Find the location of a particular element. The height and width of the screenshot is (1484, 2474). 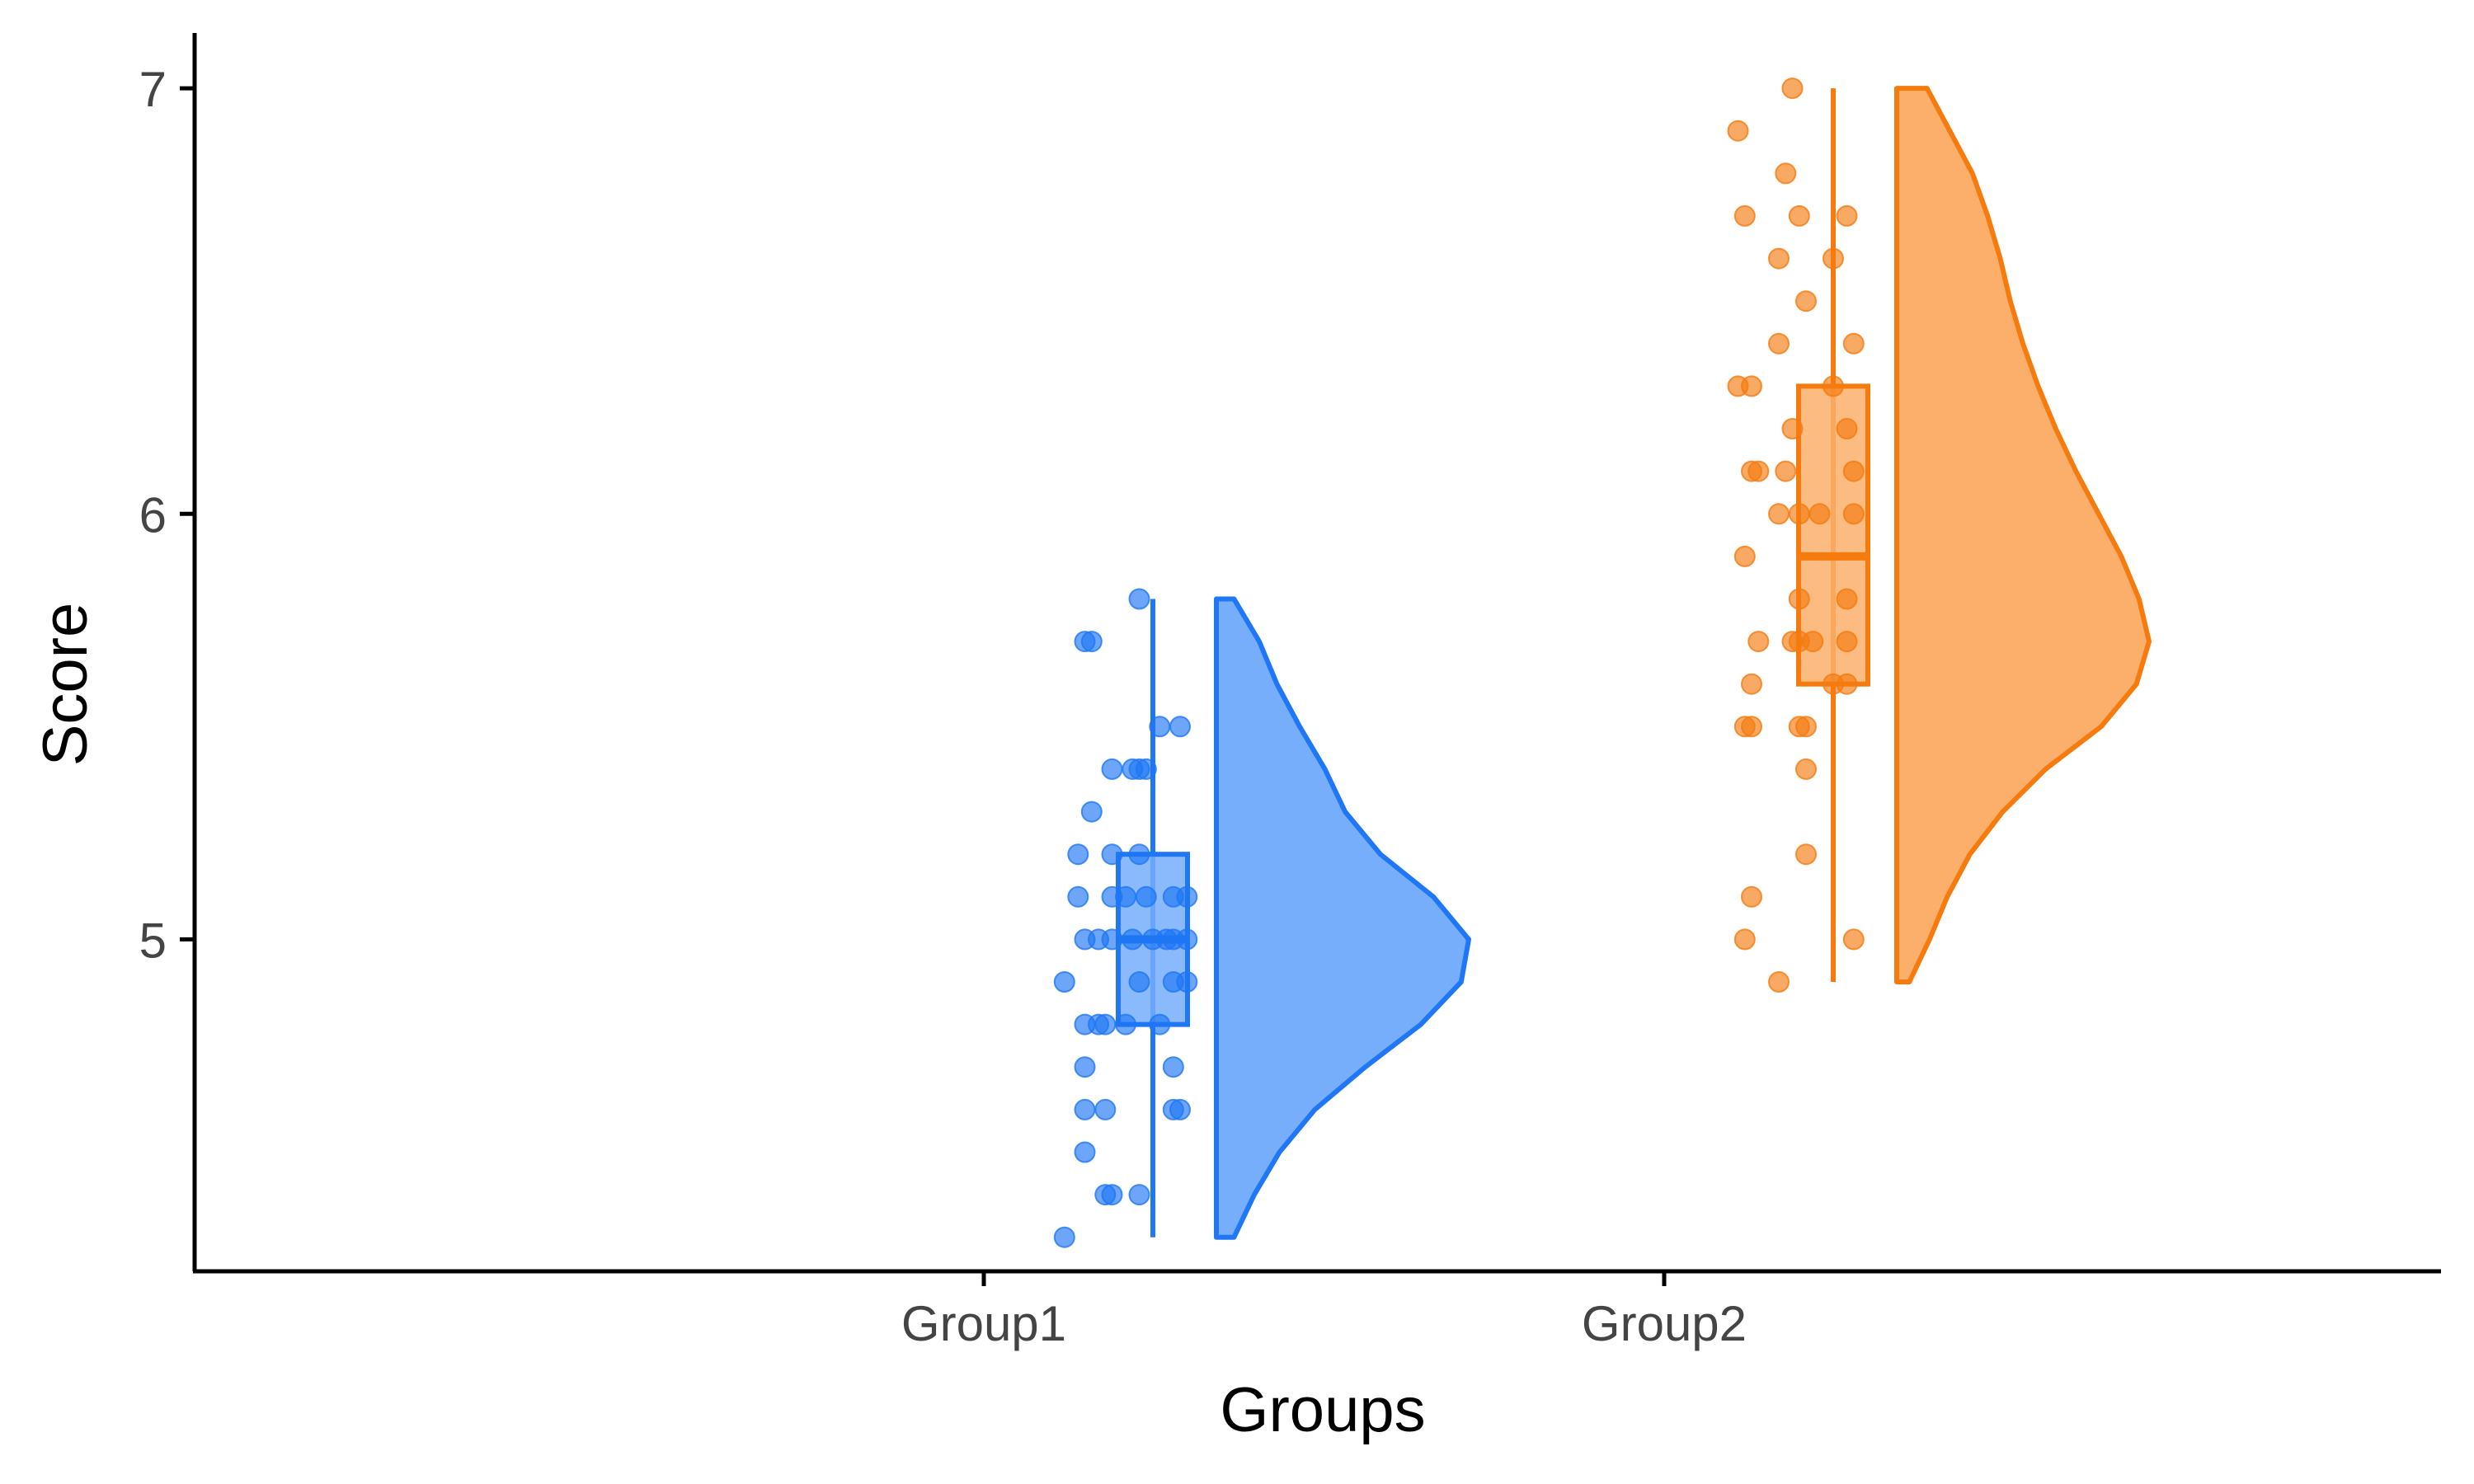

y-tick-label: 6 is located at coordinates (153, 514).